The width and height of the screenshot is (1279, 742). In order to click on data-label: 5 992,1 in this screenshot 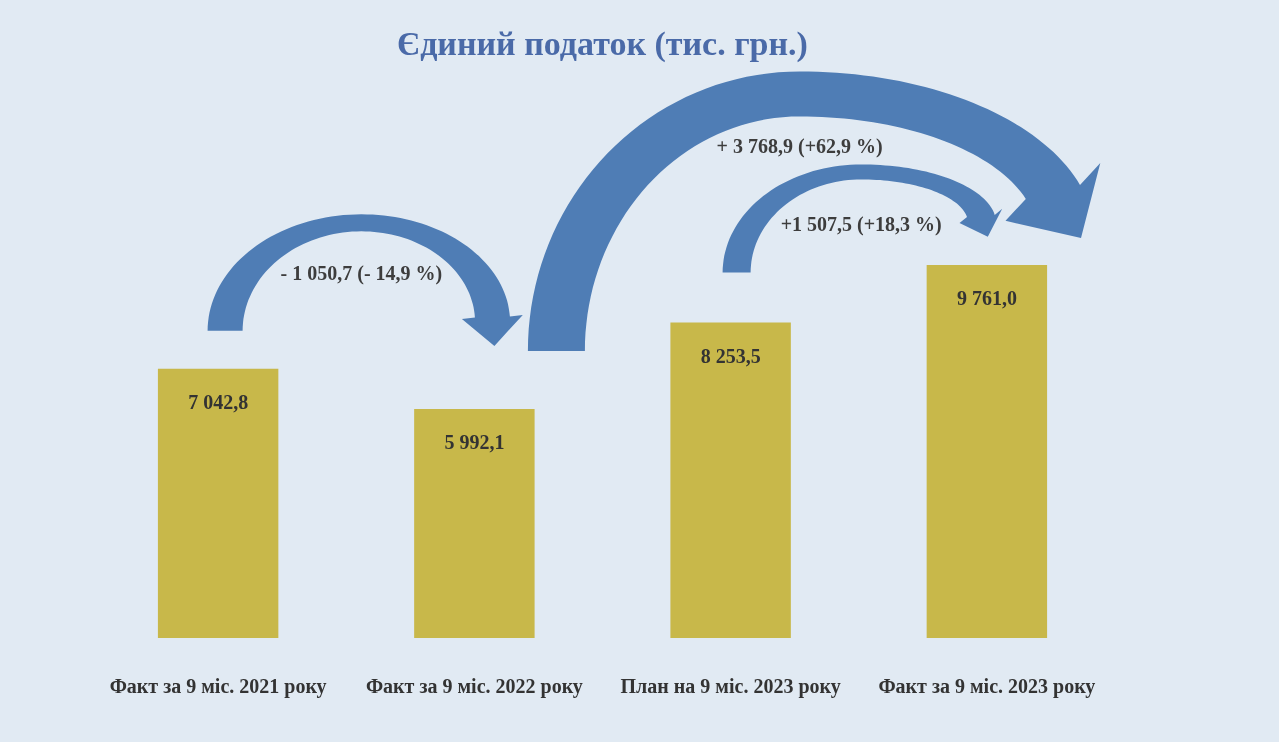, I will do `click(474, 442)`.